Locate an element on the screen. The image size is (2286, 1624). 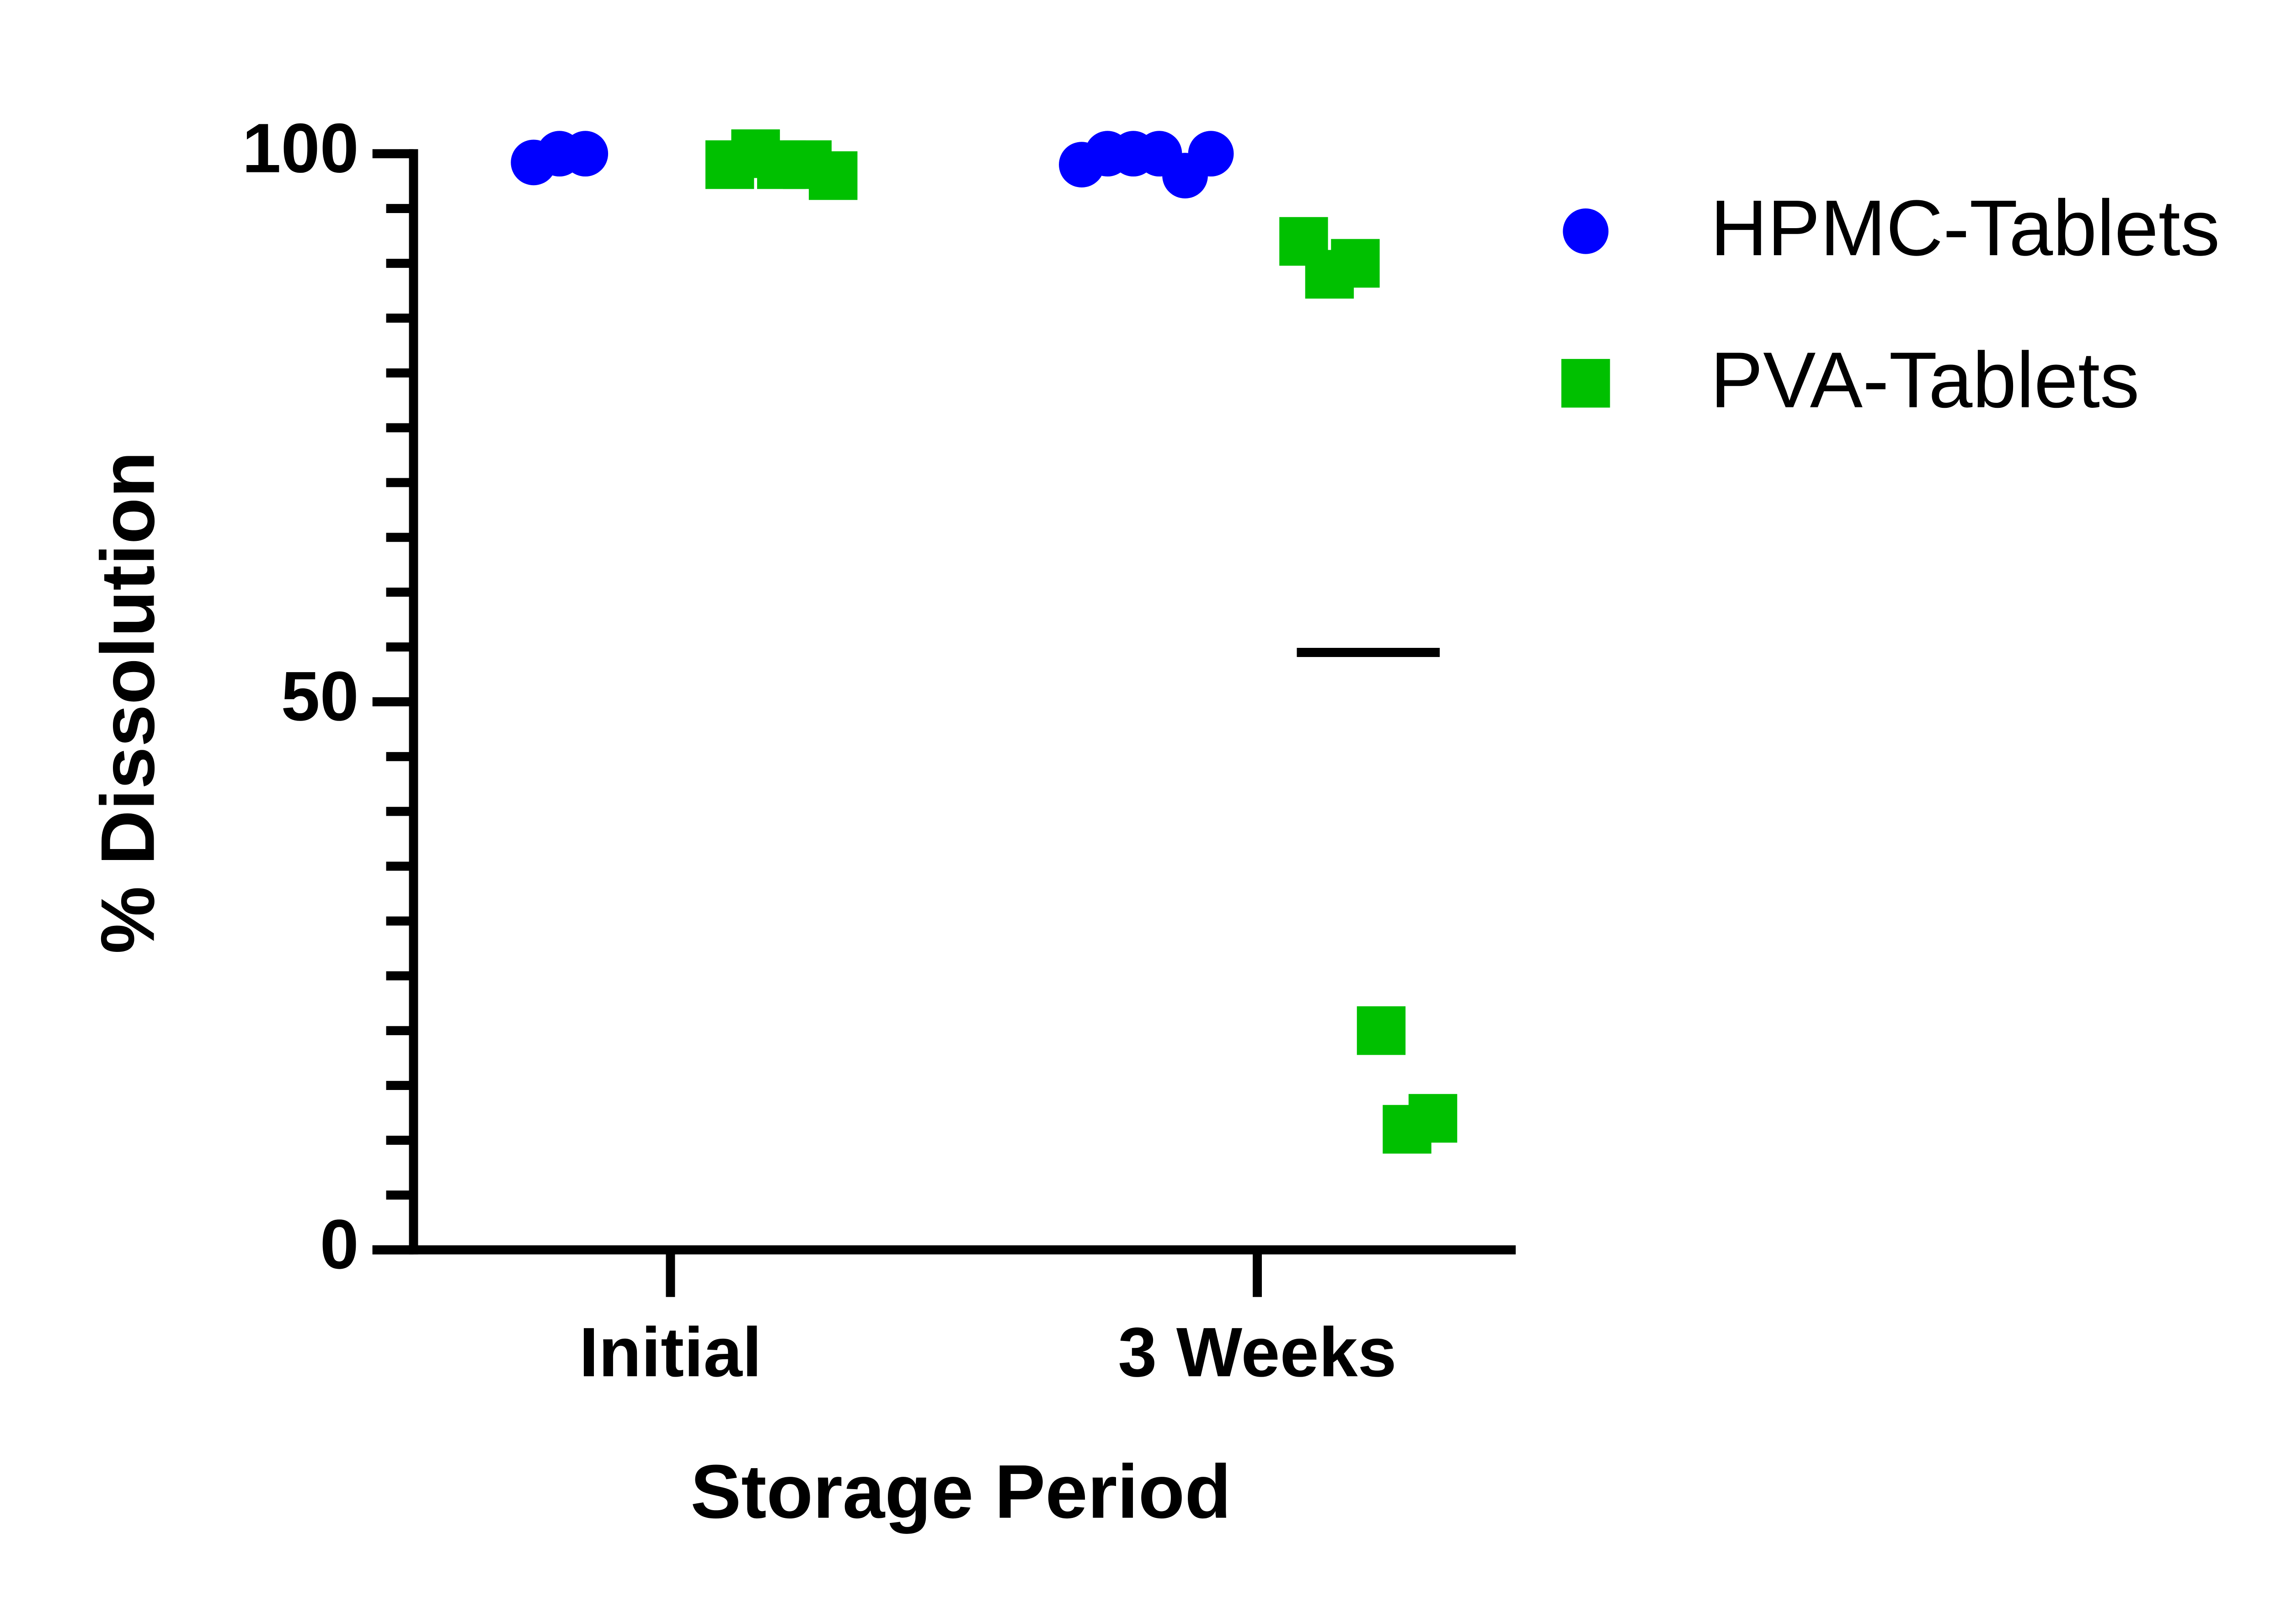
legend-label: PVA-Tablets is located at coordinates (1925, 380).